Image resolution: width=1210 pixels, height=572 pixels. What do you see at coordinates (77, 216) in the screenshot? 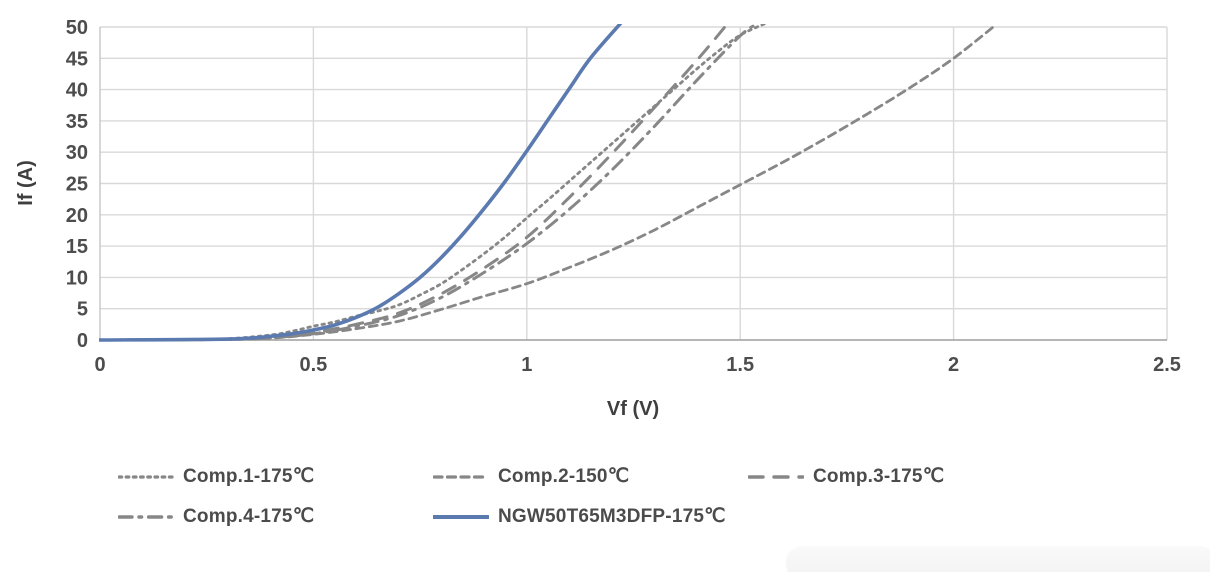
I see `y-tick-label: 20` at bounding box center [77, 216].